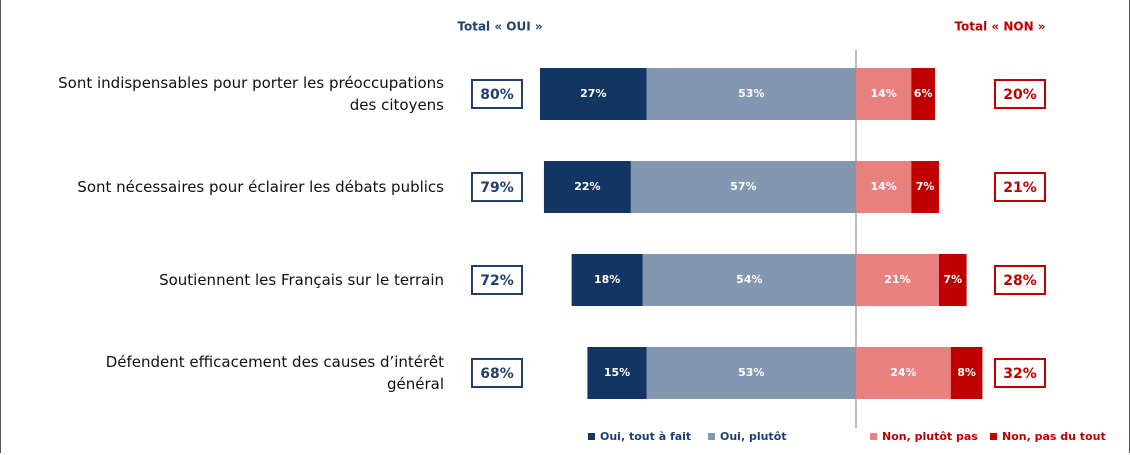 The height and width of the screenshot is (455, 1130). I want to click on total-label: 72%, so click(497, 281).